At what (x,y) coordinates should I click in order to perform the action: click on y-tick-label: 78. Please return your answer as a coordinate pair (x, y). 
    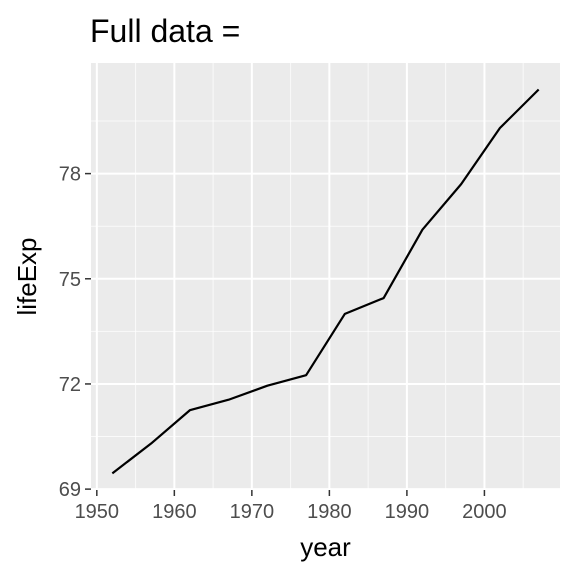
    Looking at the image, I should click on (70, 175).